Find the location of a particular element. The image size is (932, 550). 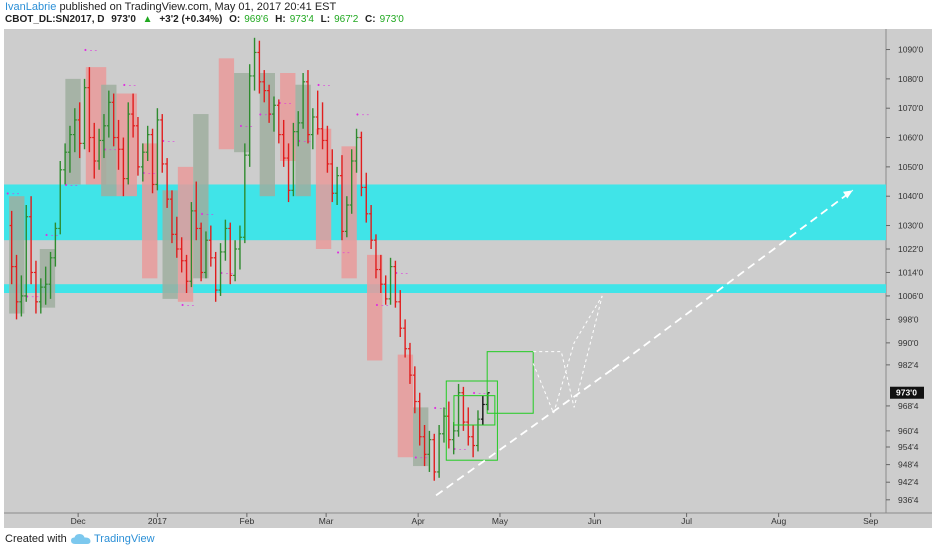

projection-arrowhead is located at coordinates (848, 194).